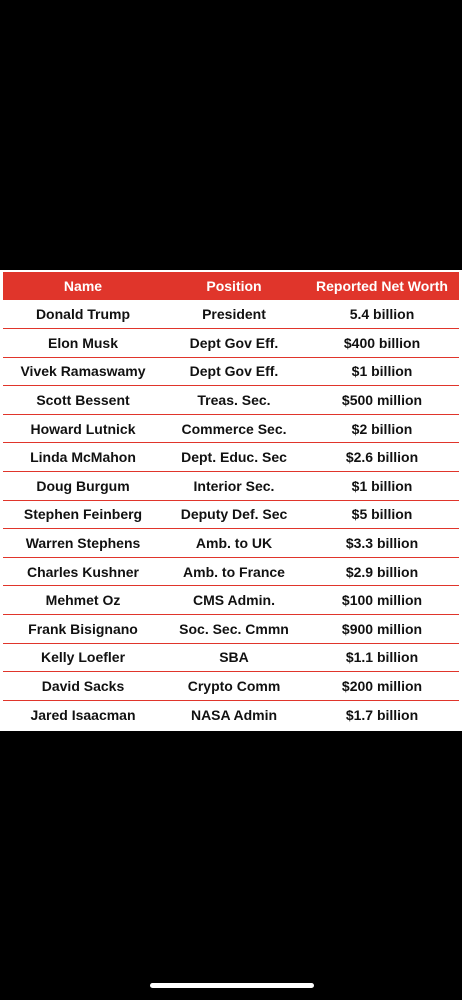  I want to click on cell-net-worth: $400 billion, so click(382, 343).